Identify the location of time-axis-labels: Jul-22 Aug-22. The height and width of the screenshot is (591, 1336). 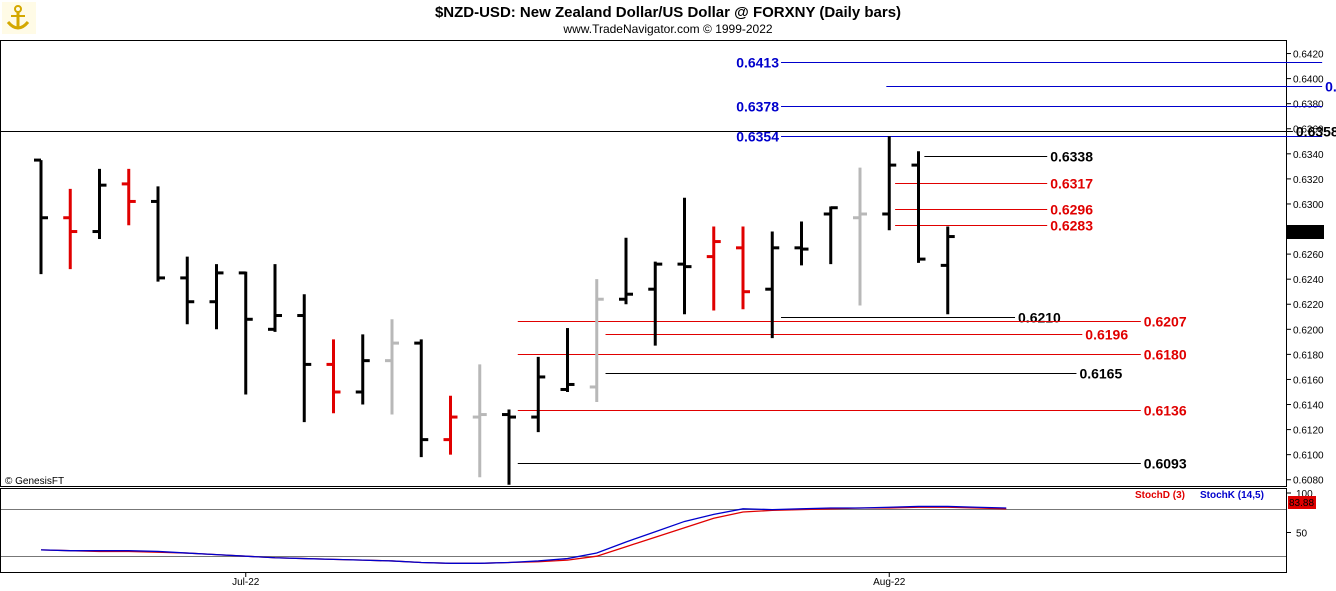
(569, 580).